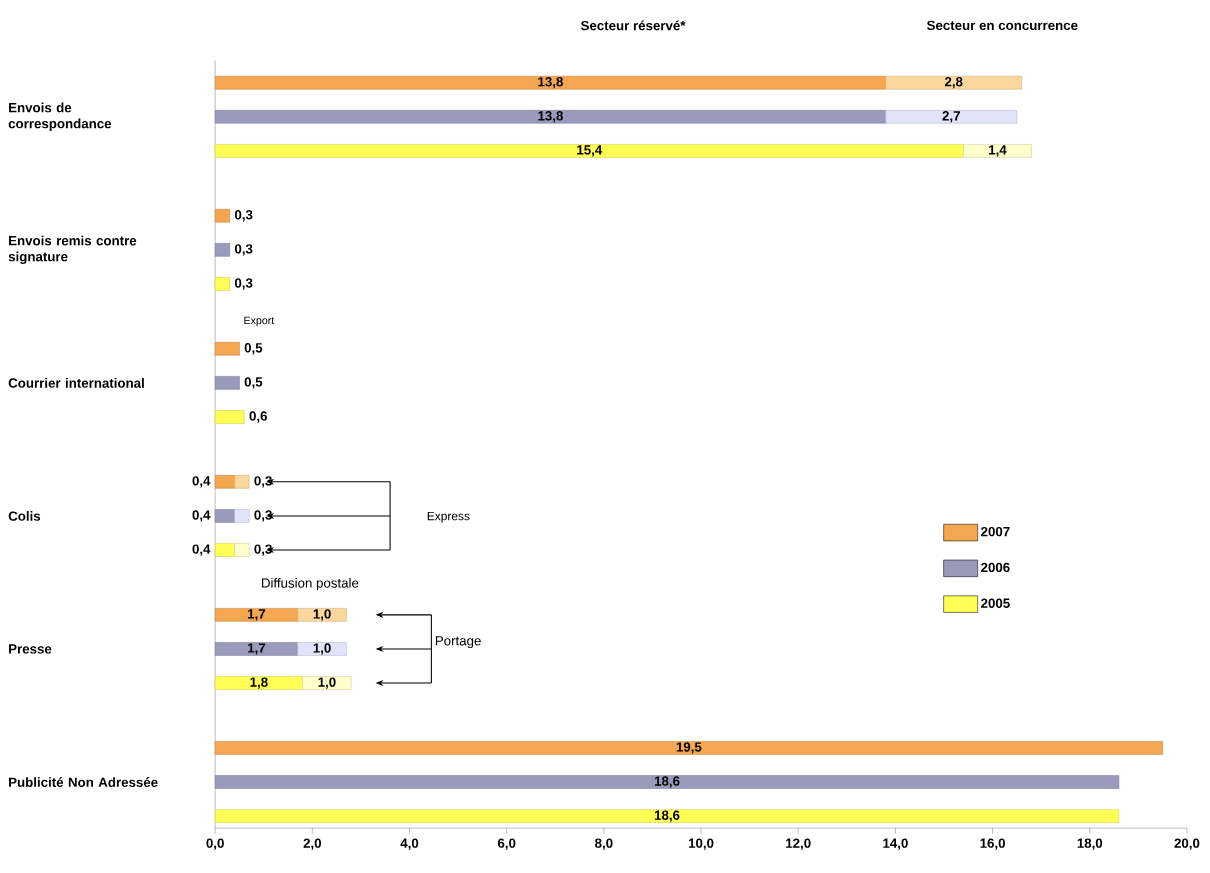  What do you see at coordinates (30, 649) in the screenshot?
I see `y-tick-label: Presse` at bounding box center [30, 649].